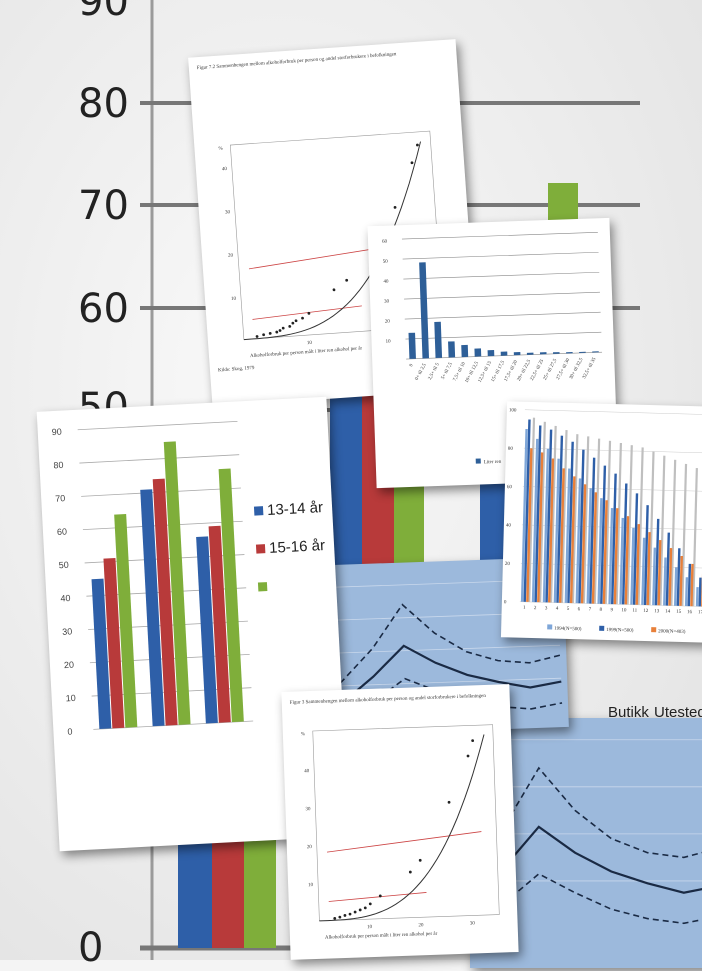 This screenshot has width=702, height=971. What do you see at coordinates (546, 608) in the screenshot?
I see `x-tick-label: 3` at bounding box center [546, 608].